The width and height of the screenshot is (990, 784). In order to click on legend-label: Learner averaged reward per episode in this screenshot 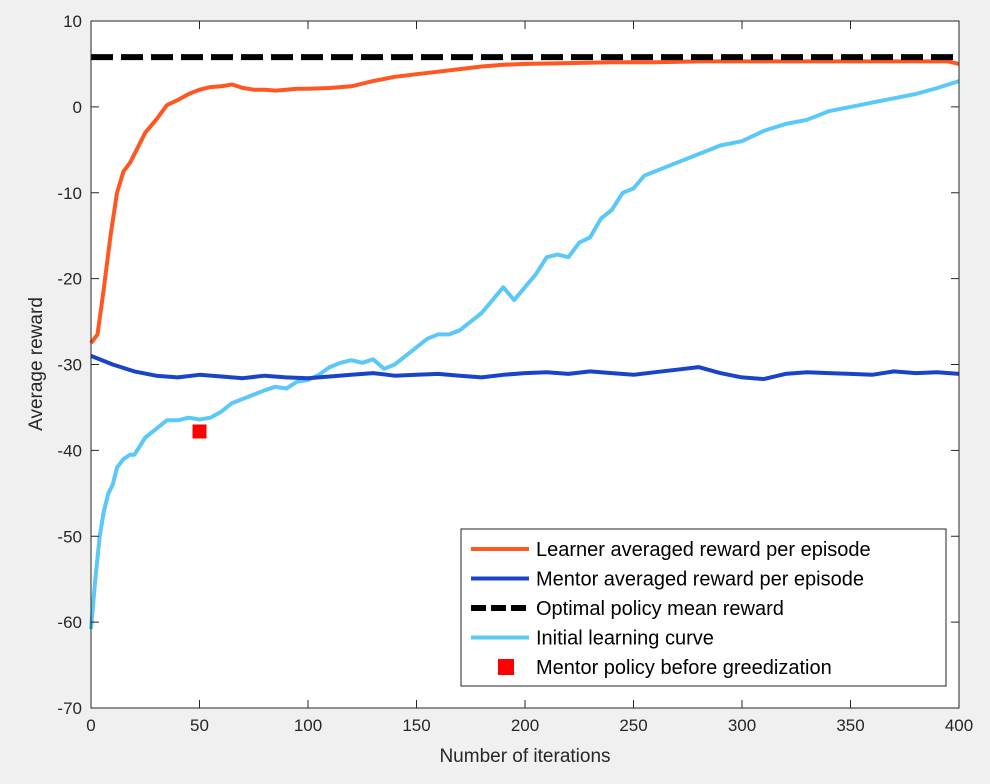, I will do `click(703, 550)`.